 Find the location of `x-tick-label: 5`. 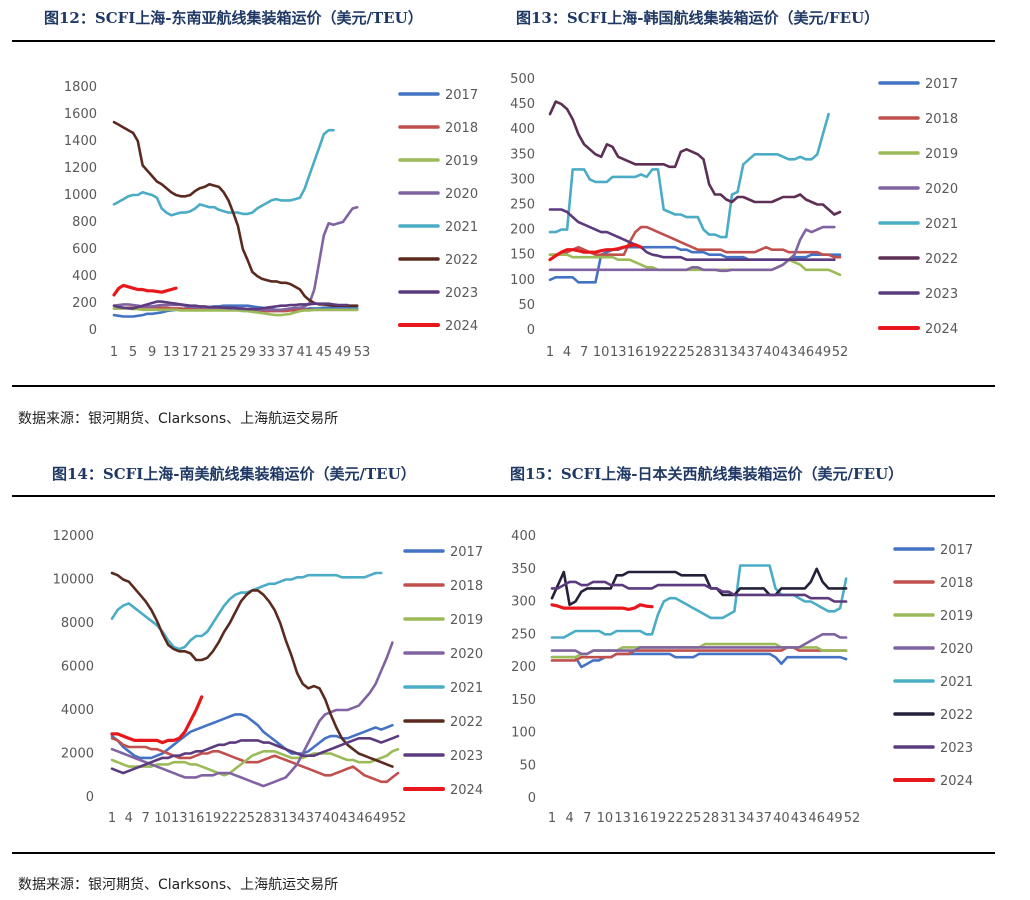

x-tick-label: 5 is located at coordinates (133, 352).